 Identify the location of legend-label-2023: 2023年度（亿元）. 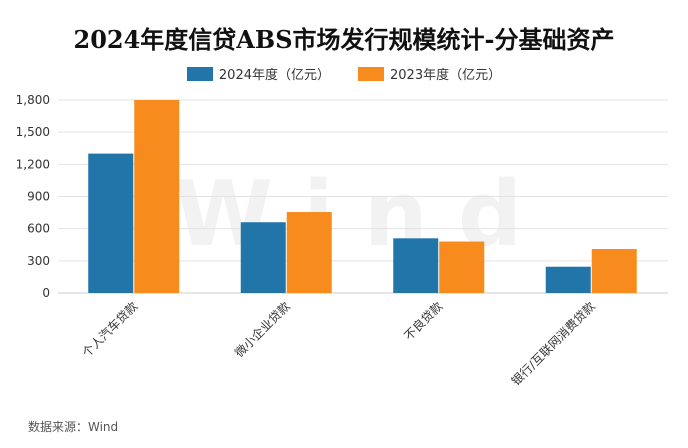
(446, 75).